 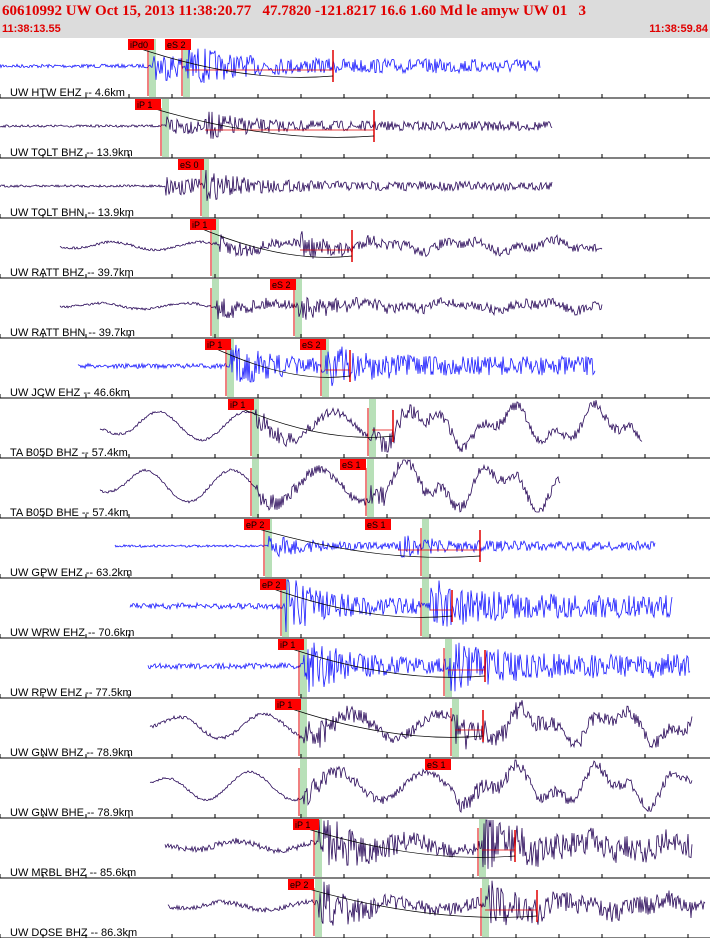 I want to click on trace-row: iP 1 UW TOLT BHZ -- 13.9km, so click(x=355, y=129).